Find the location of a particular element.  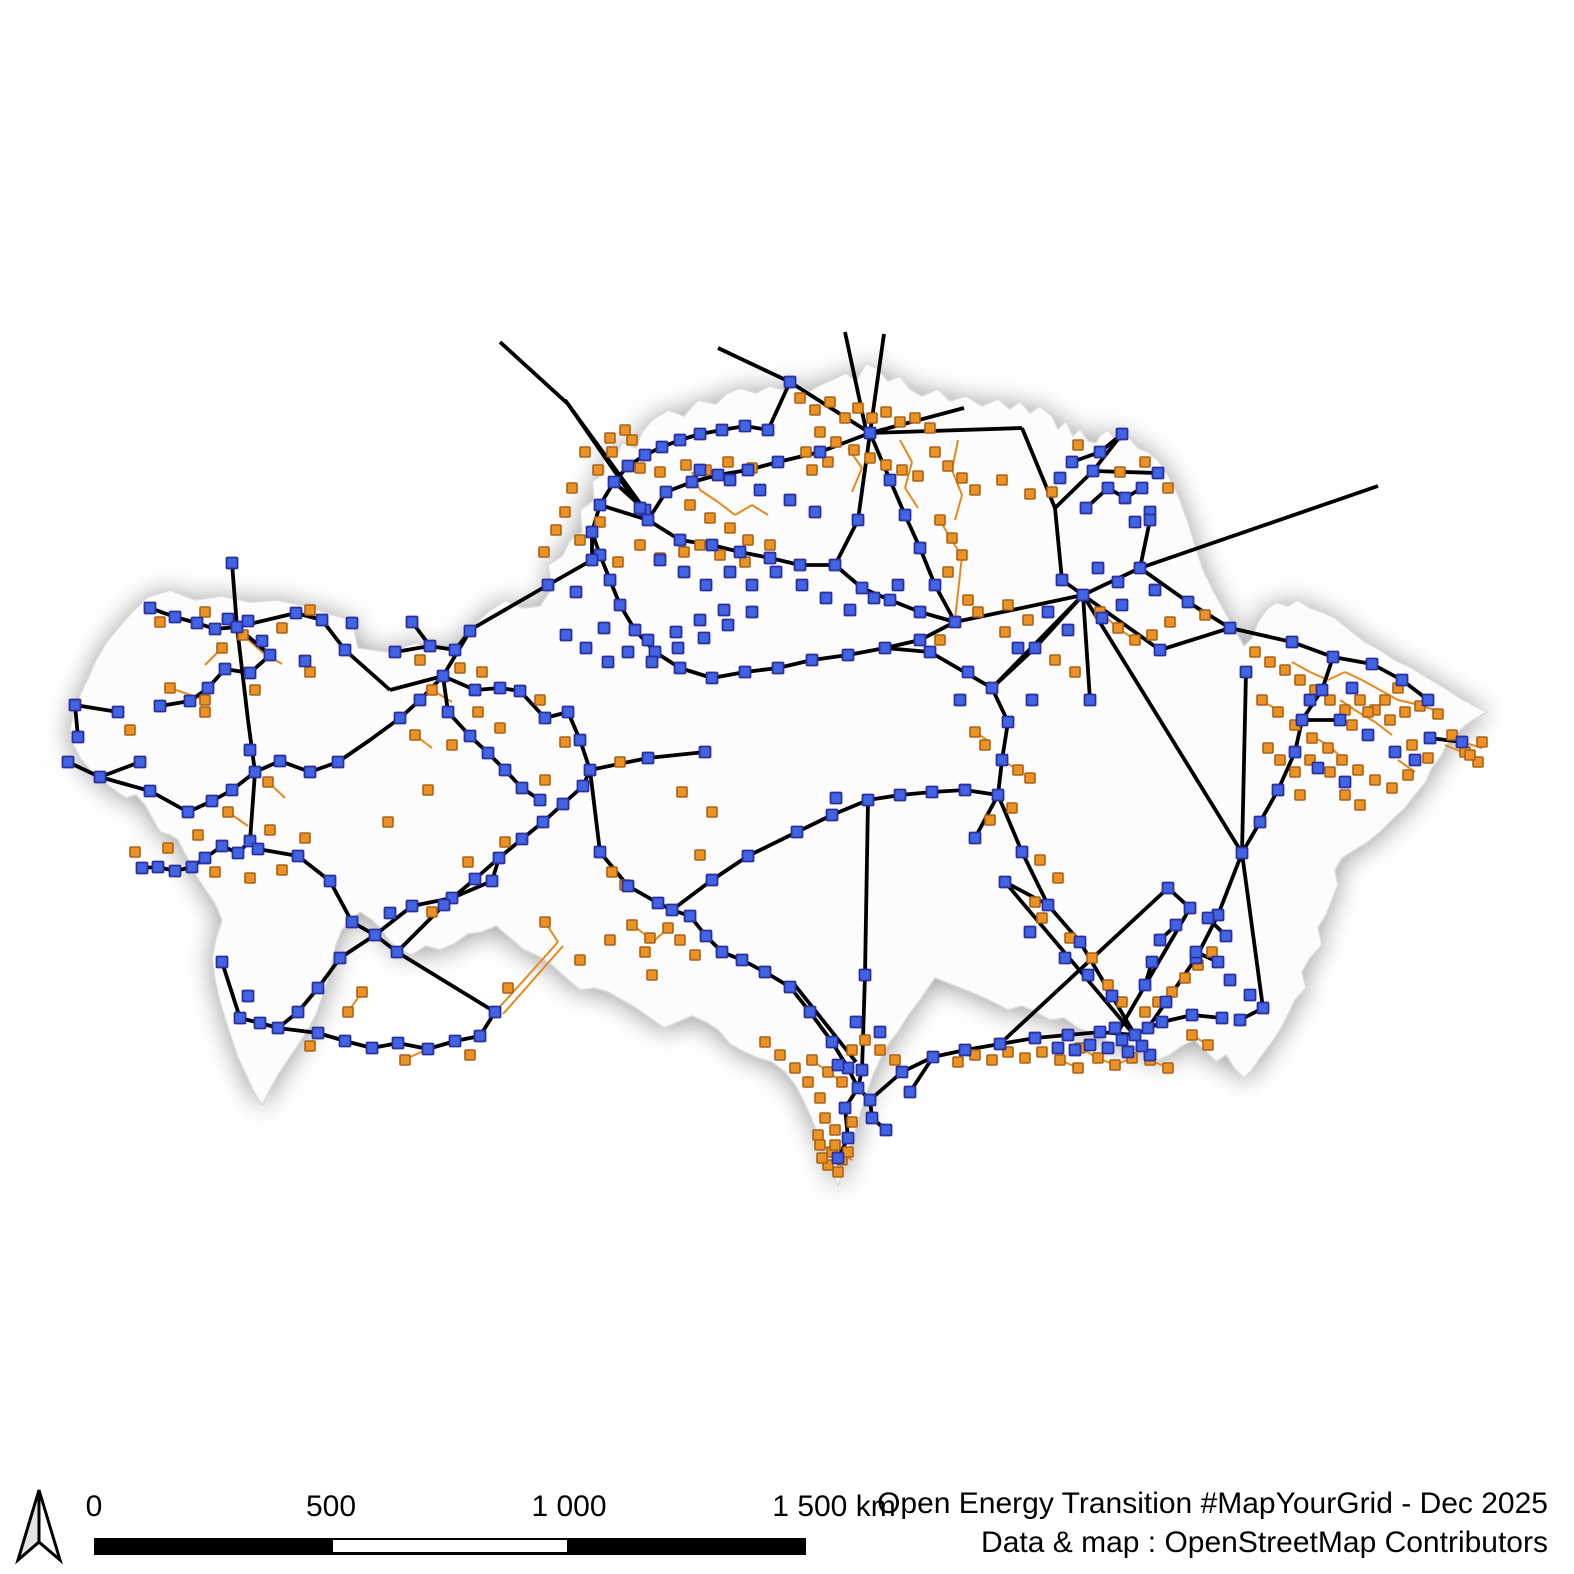

scale-bar-tick-label: 500 is located at coordinates (331, 1506).